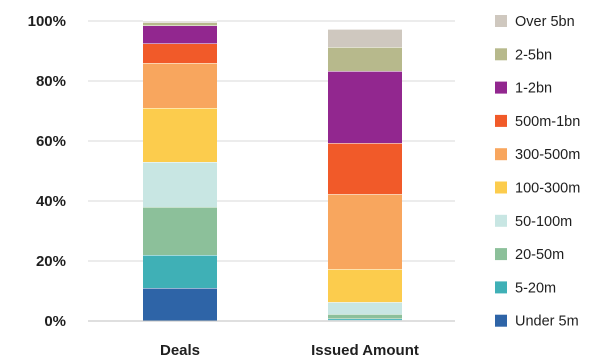  Describe the element at coordinates (51, 81) in the screenshot. I see `y-tick-label: 80%` at that location.